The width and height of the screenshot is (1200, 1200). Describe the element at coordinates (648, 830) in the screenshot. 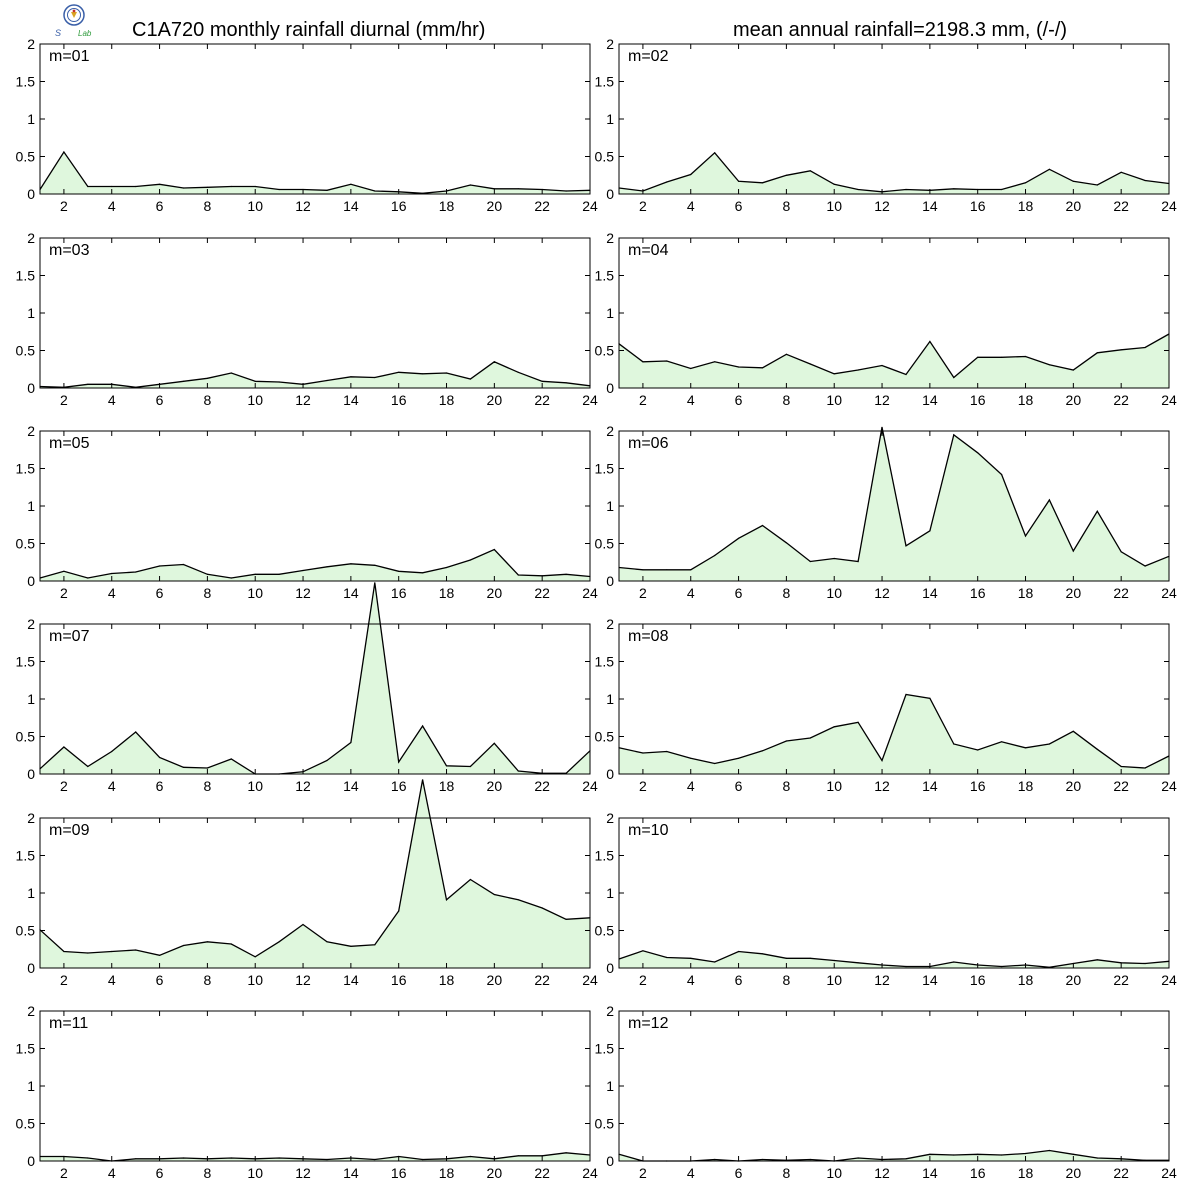

I see `panel-label: m=10` at that location.